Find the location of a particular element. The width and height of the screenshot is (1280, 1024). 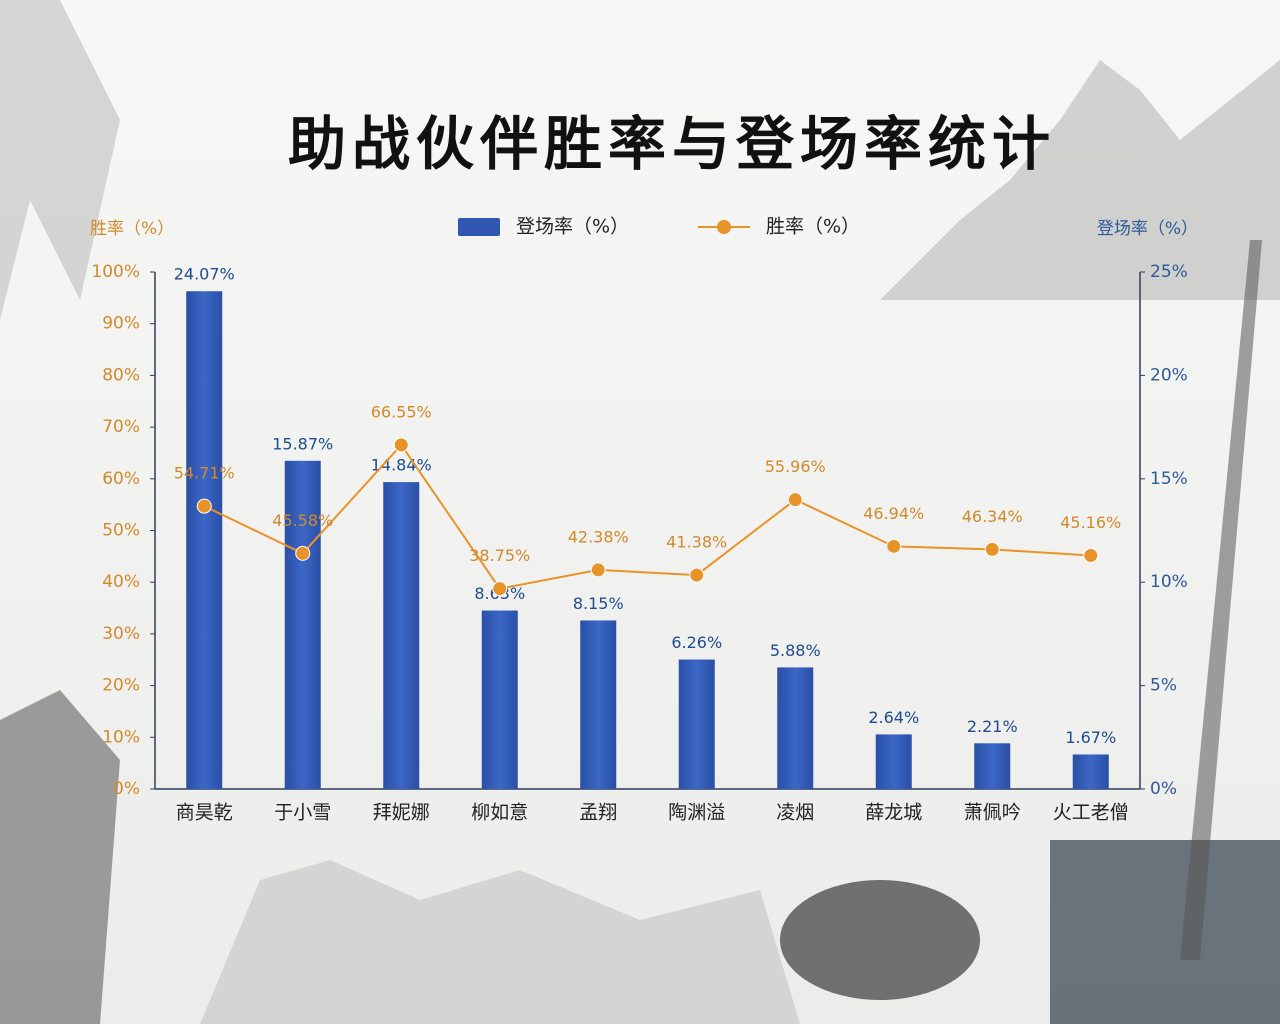

x-tick-label: 陶渊溢 is located at coordinates (696, 813).